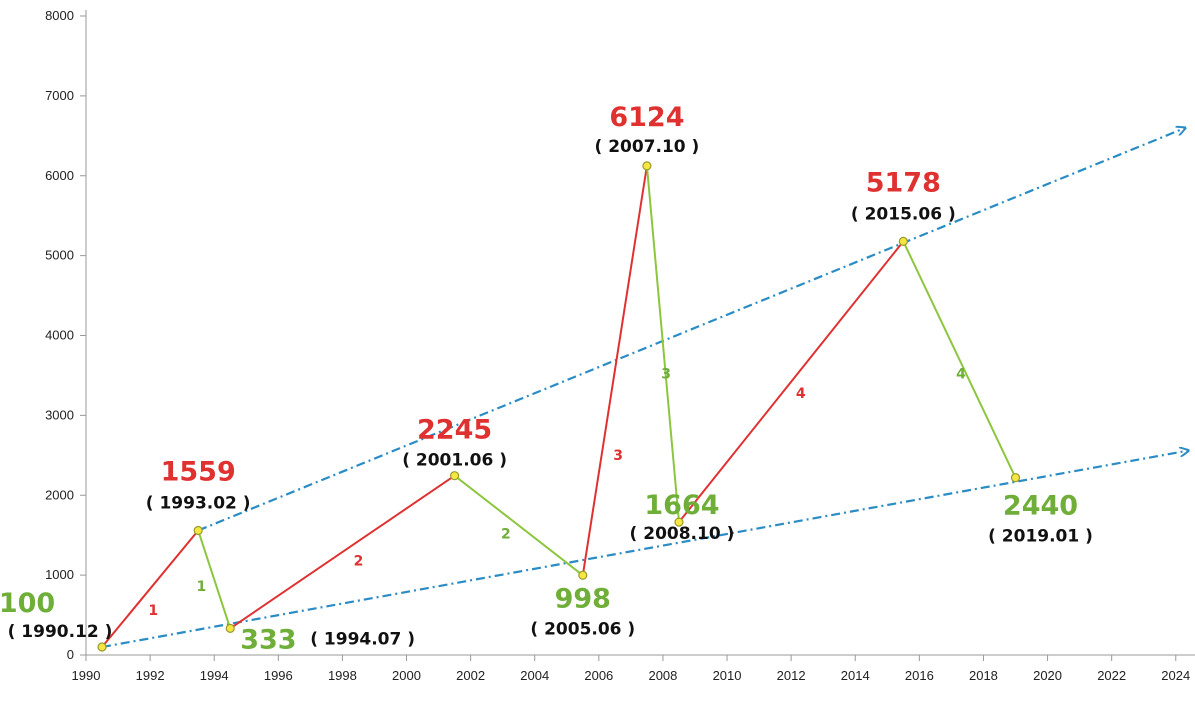 The height and width of the screenshot is (713, 1195). Describe the element at coordinates (1047, 675) in the screenshot. I see `x-tick-label: 2020` at that location.